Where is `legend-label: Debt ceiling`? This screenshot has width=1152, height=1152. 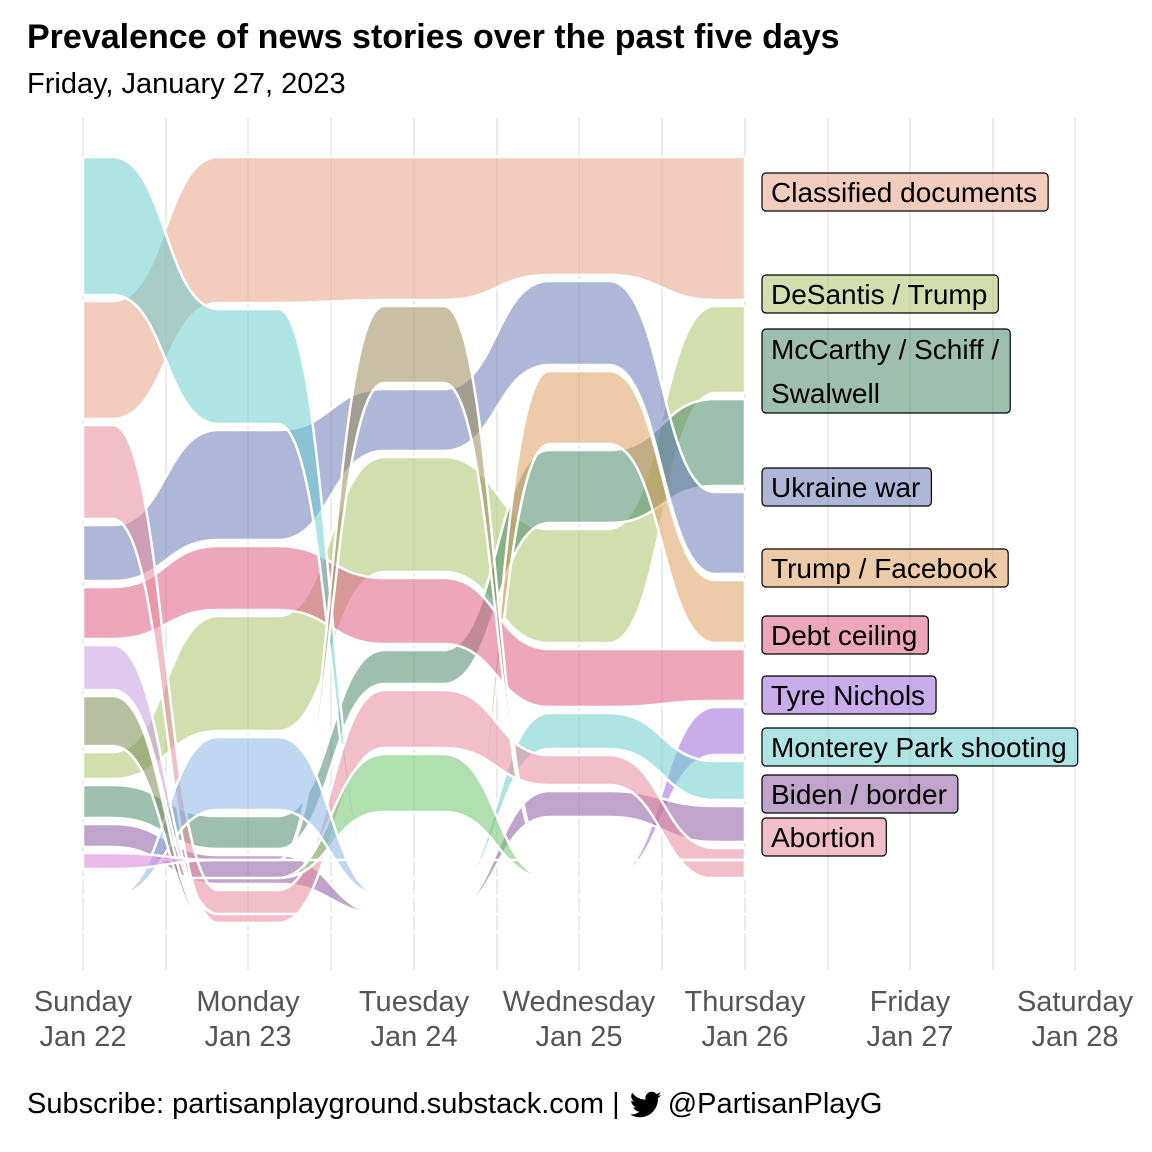
legend-label: Debt ceiling is located at coordinates (845, 635).